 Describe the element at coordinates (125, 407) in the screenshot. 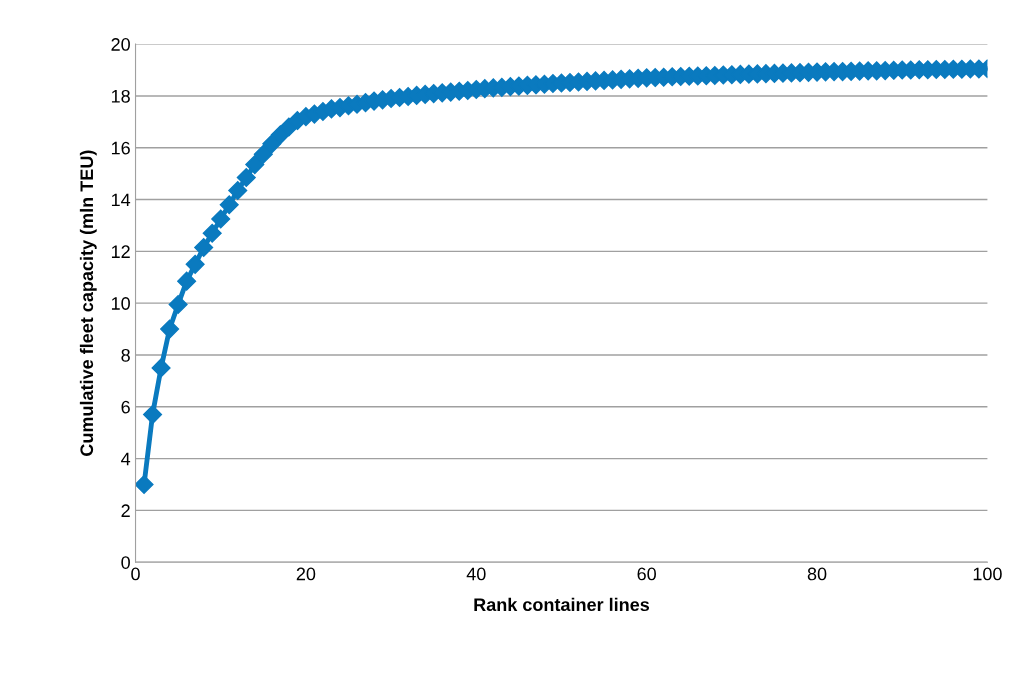

I see `y-tick-label: 6` at that location.